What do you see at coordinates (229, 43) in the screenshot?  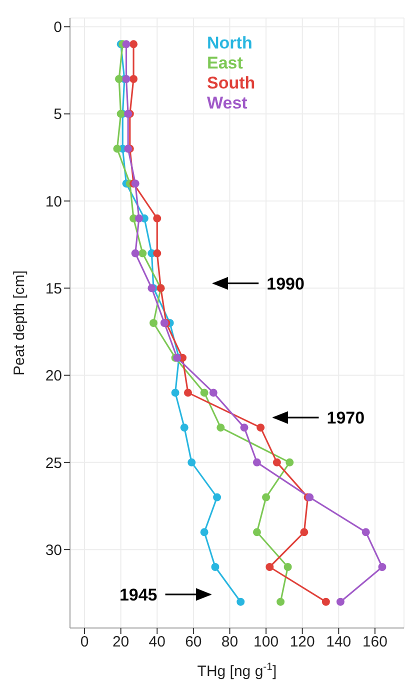 I see `text: North` at bounding box center [229, 43].